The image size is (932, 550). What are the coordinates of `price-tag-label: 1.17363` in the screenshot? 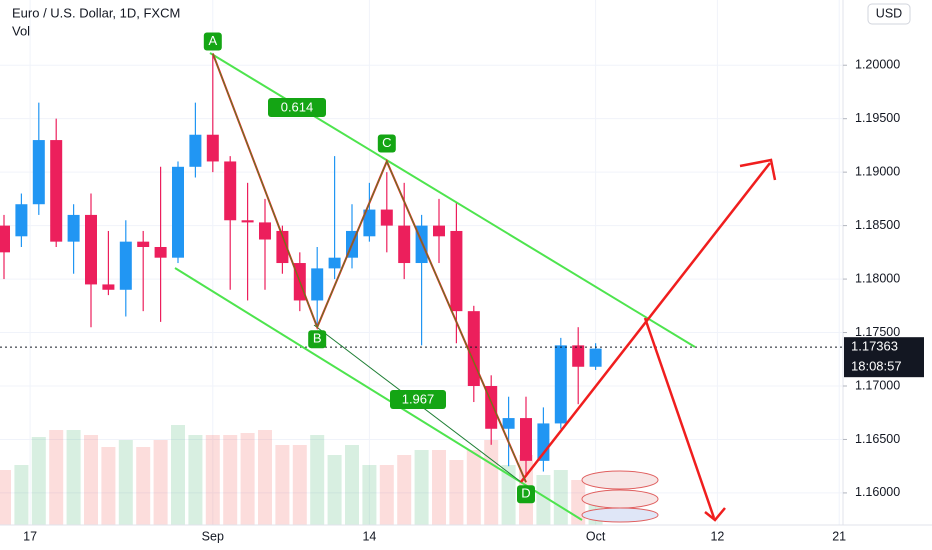 It's located at (874, 346).